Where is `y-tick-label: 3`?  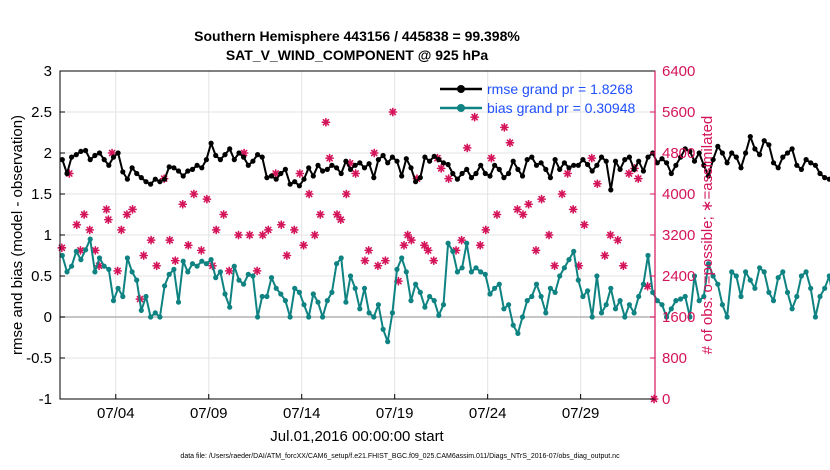 y-tick-label: 3 is located at coordinates (48, 71).